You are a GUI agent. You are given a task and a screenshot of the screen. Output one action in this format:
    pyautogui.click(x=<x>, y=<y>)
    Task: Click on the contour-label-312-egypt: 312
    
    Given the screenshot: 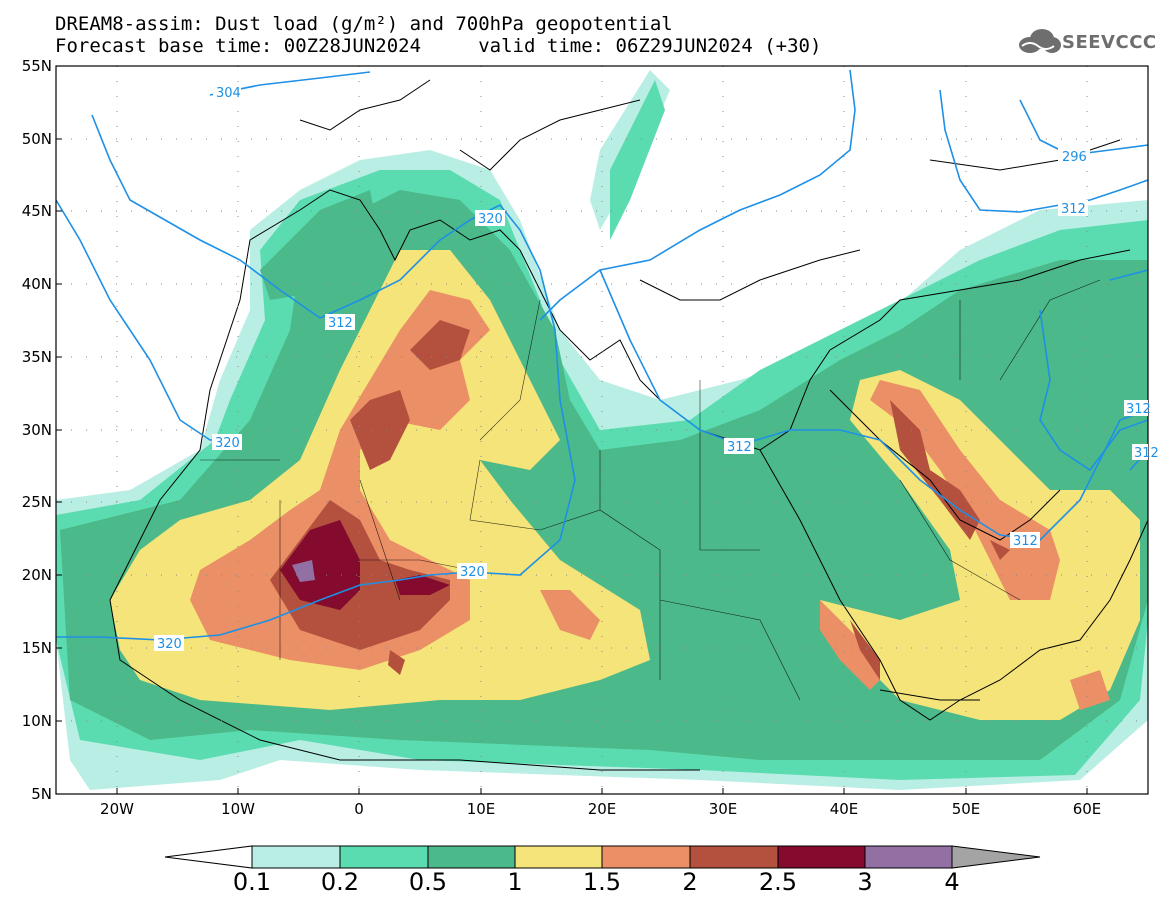 What is the action you would take?
    pyautogui.click(x=739, y=447)
    